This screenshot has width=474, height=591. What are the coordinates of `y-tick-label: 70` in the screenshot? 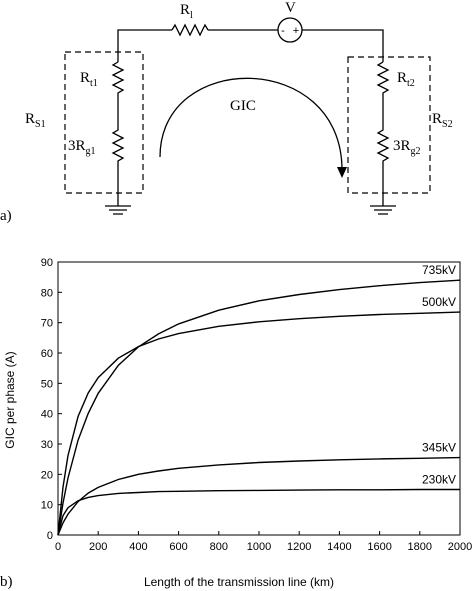 It's located at (47, 324).